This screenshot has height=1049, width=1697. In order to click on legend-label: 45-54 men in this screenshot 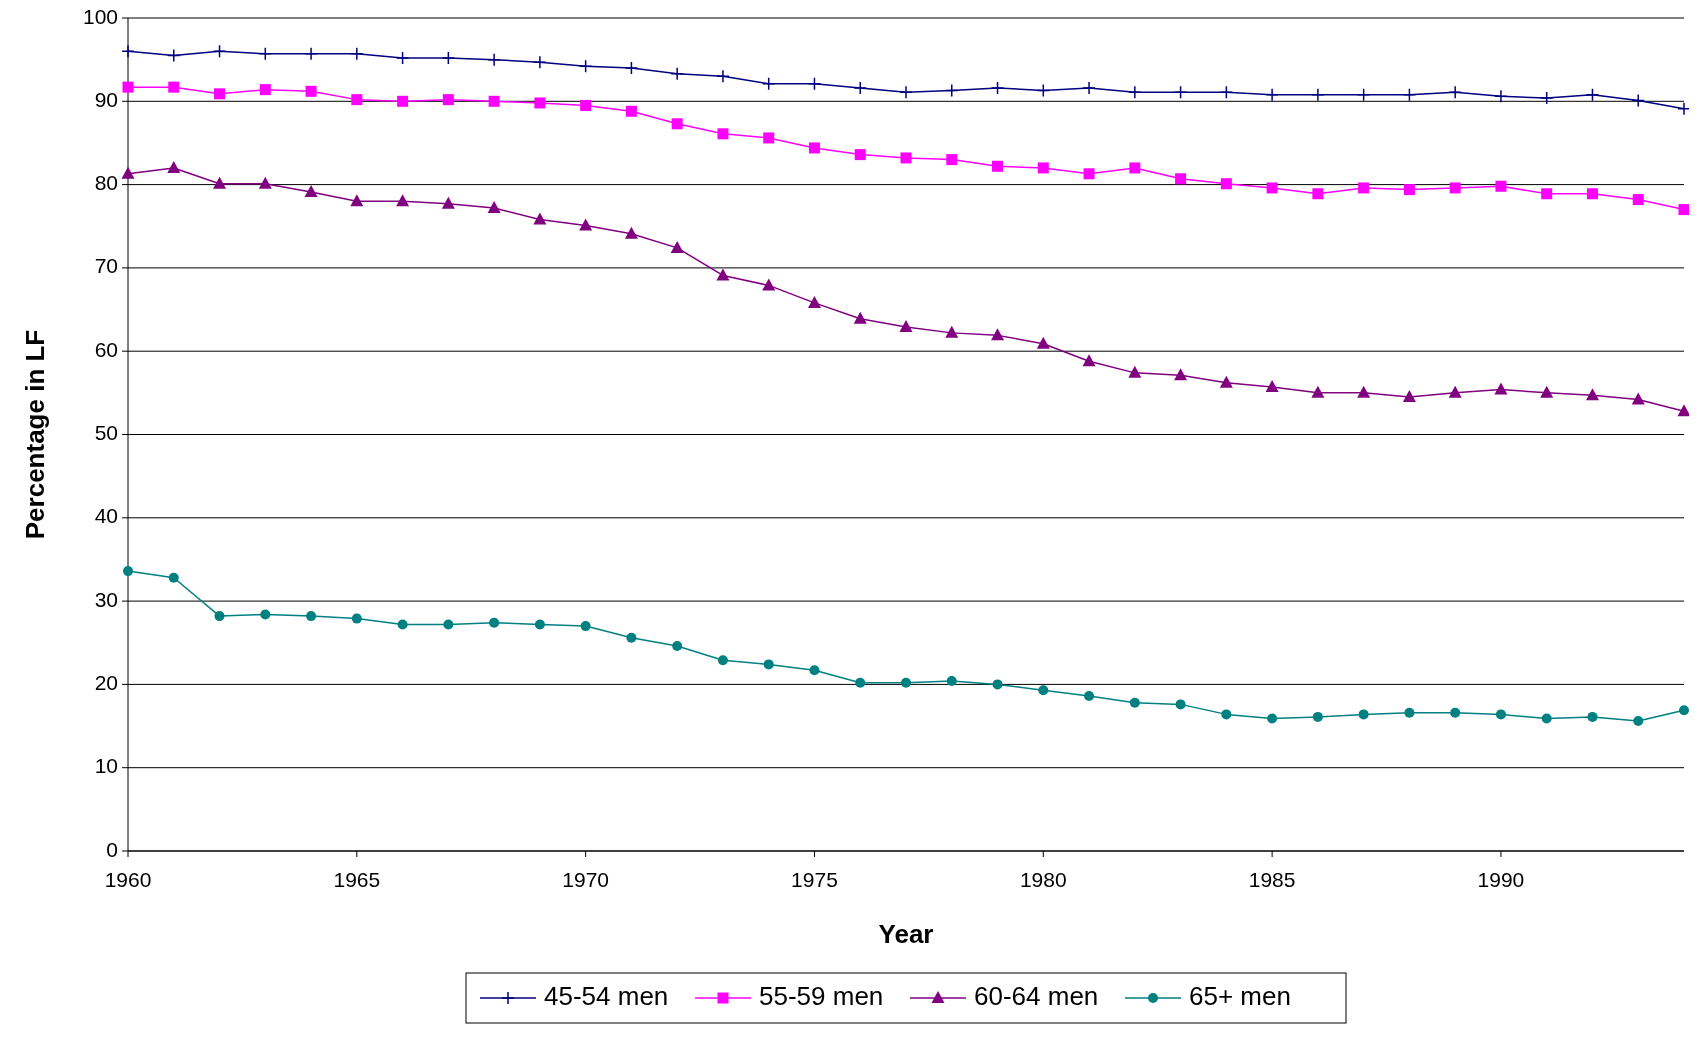, I will do `click(606, 995)`.